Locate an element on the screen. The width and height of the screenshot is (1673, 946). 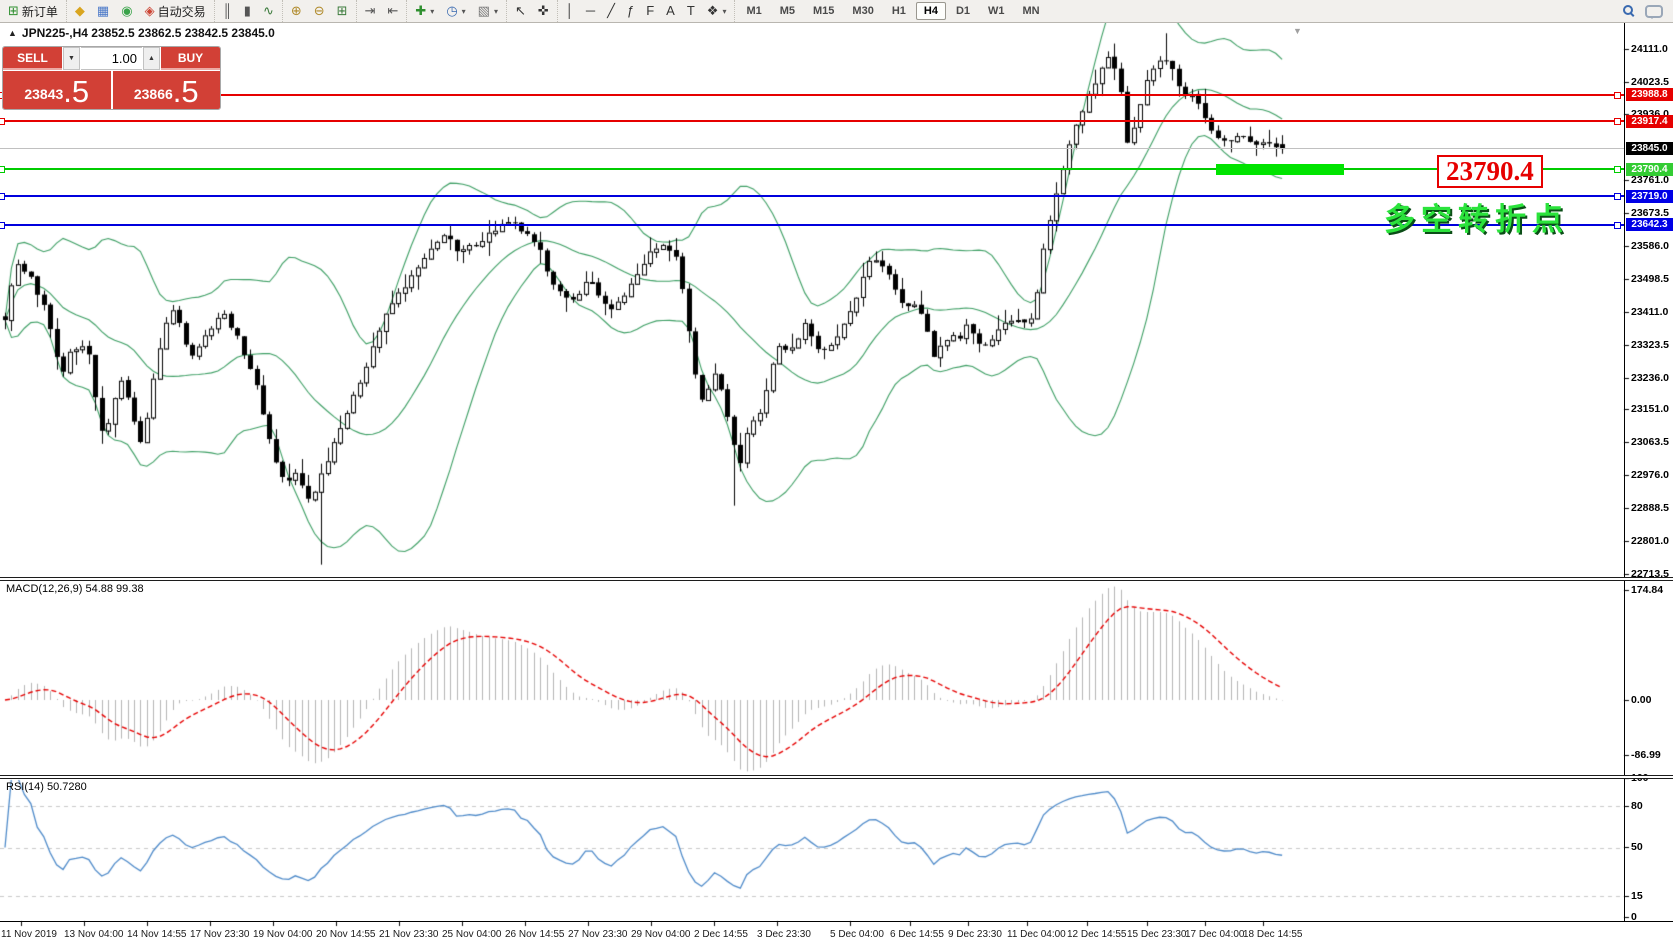
support-line-blue-upper-right-handle is located at coordinates (1617, 196).